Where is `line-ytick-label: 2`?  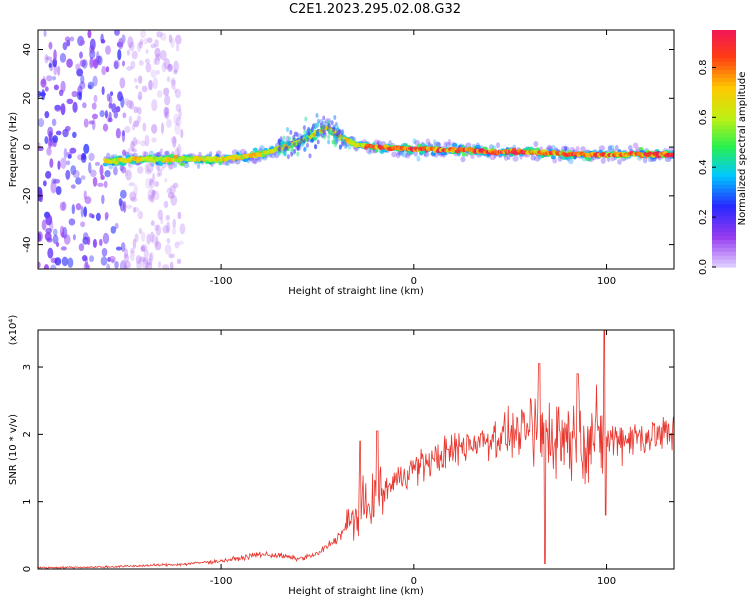 line-ytick-label: 2 is located at coordinates (27, 434).